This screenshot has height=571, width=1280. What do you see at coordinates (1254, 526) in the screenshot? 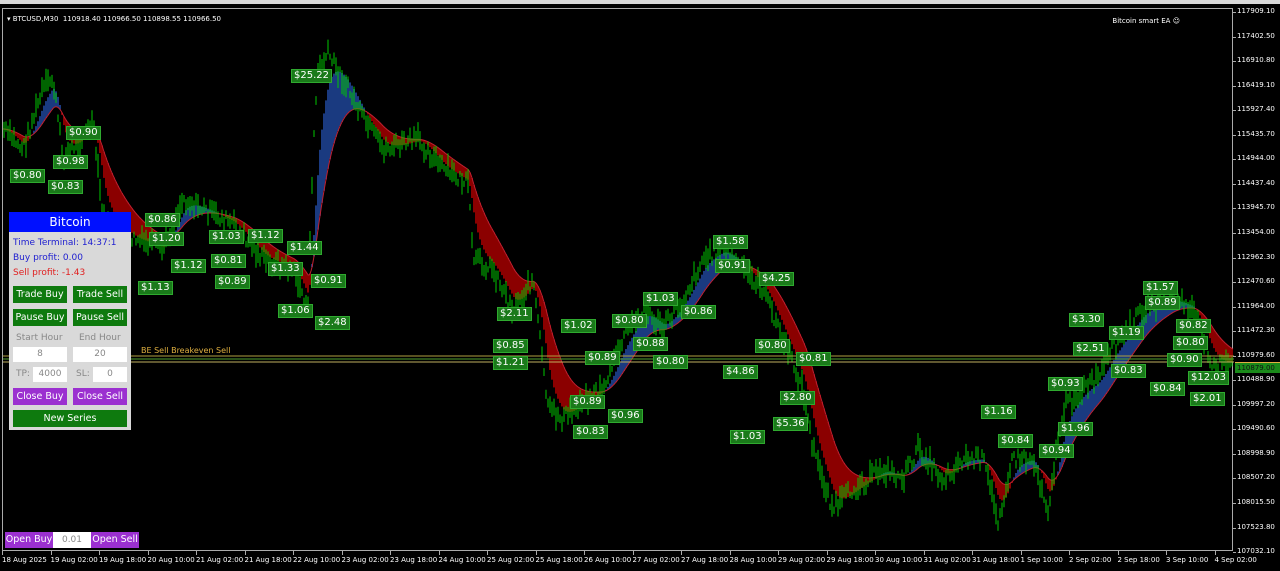
I see `price-tick: 107523.80` at bounding box center [1254, 526].